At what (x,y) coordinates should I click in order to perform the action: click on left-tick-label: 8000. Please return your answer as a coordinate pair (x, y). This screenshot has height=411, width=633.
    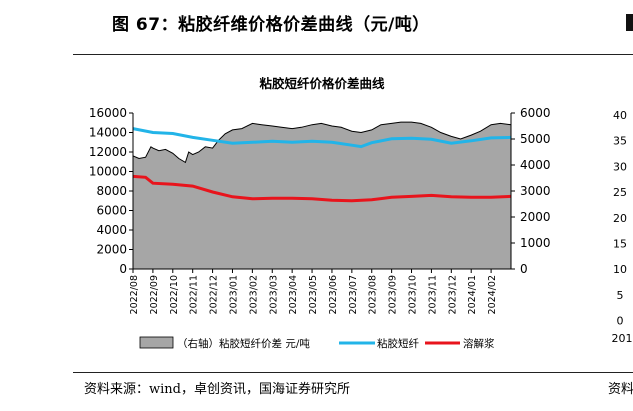
    Looking at the image, I should click on (111, 191).